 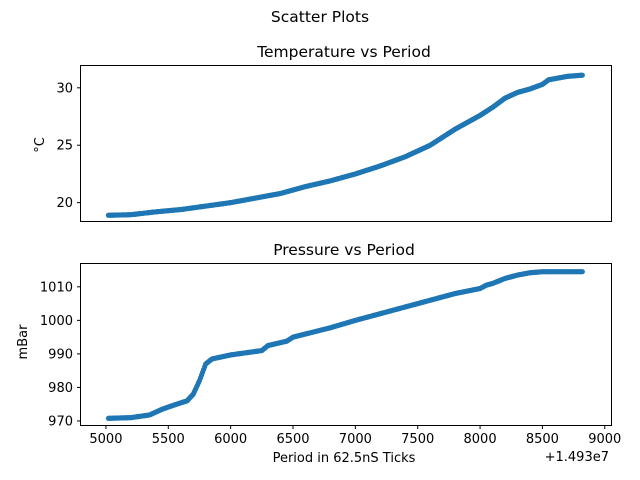 What do you see at coordinates (344, 250) in the screenshot?
I see `pressure-axes-title: Pressure vs Period` at bounding box center [344, 250].